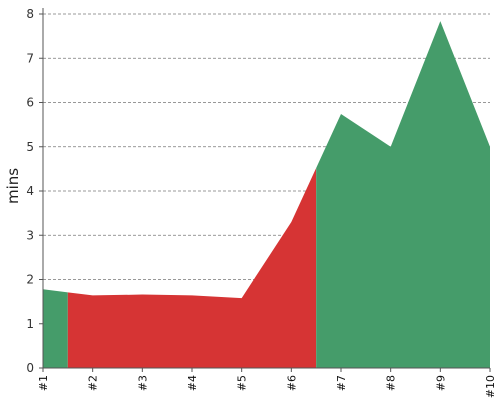 The height and width of the screenshot is (400, 500). What do you see at coordinates (267, 383) in the screenshot?
I see `x-tick-labels: #1 #2 #3 #4 #5 #6 #7 #8 #9 #10` at bounding box center [267, 383].